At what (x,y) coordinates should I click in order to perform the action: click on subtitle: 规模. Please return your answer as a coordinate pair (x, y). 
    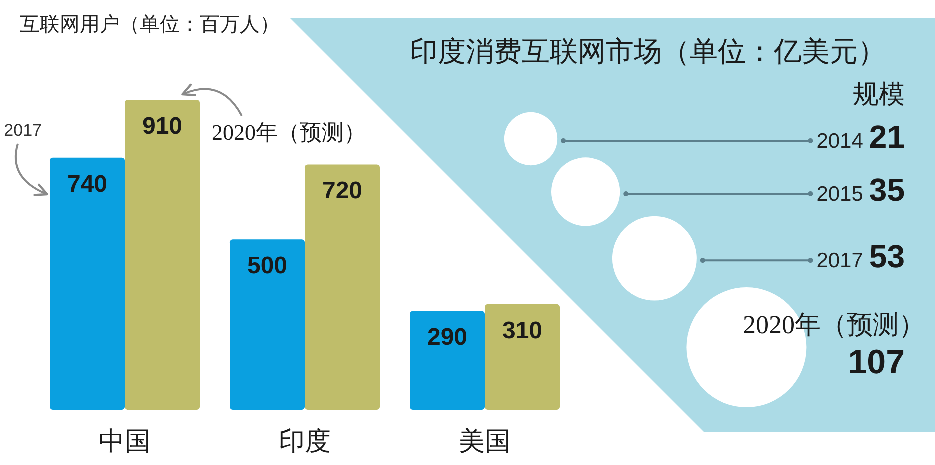
    Looking at the image, I should click on (879, 94).